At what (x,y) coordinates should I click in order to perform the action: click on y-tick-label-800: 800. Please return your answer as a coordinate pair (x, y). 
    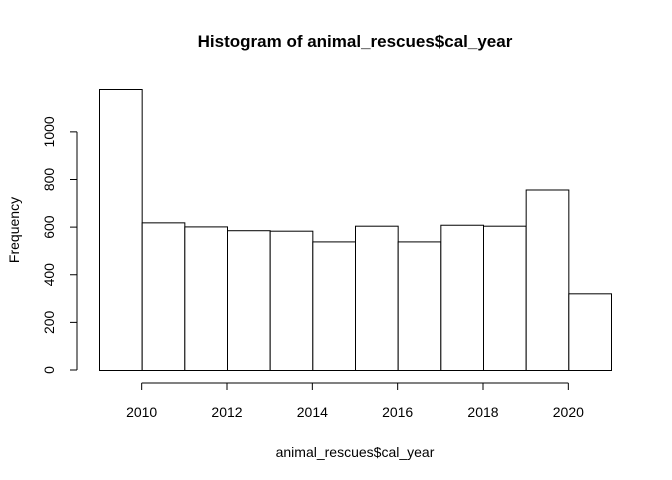
    Looking at the image, I should click on (49, 180).